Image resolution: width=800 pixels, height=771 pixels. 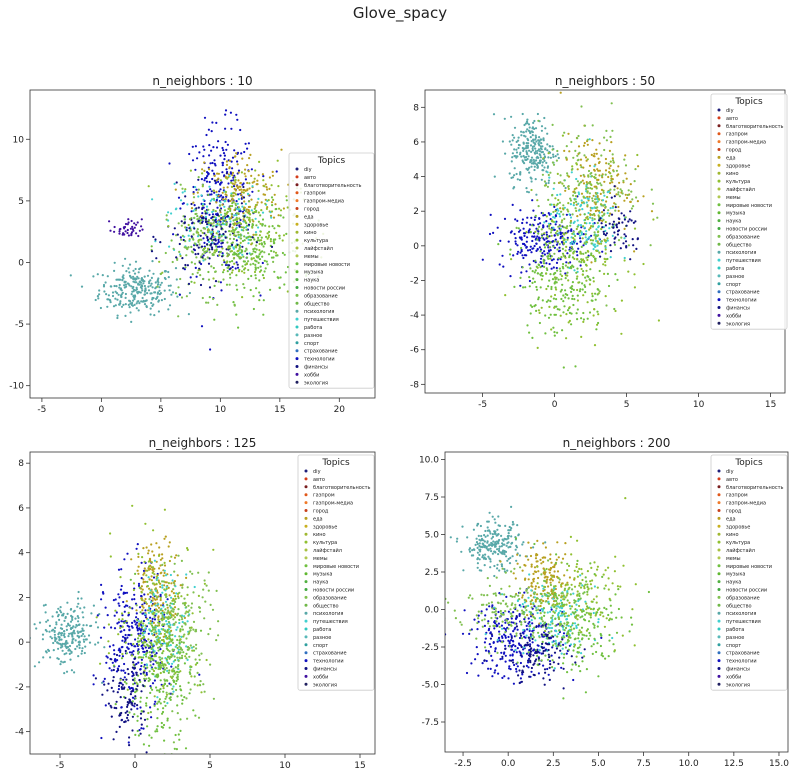 I want to click on legend-entry: технологии, so click(x=319, y=360).